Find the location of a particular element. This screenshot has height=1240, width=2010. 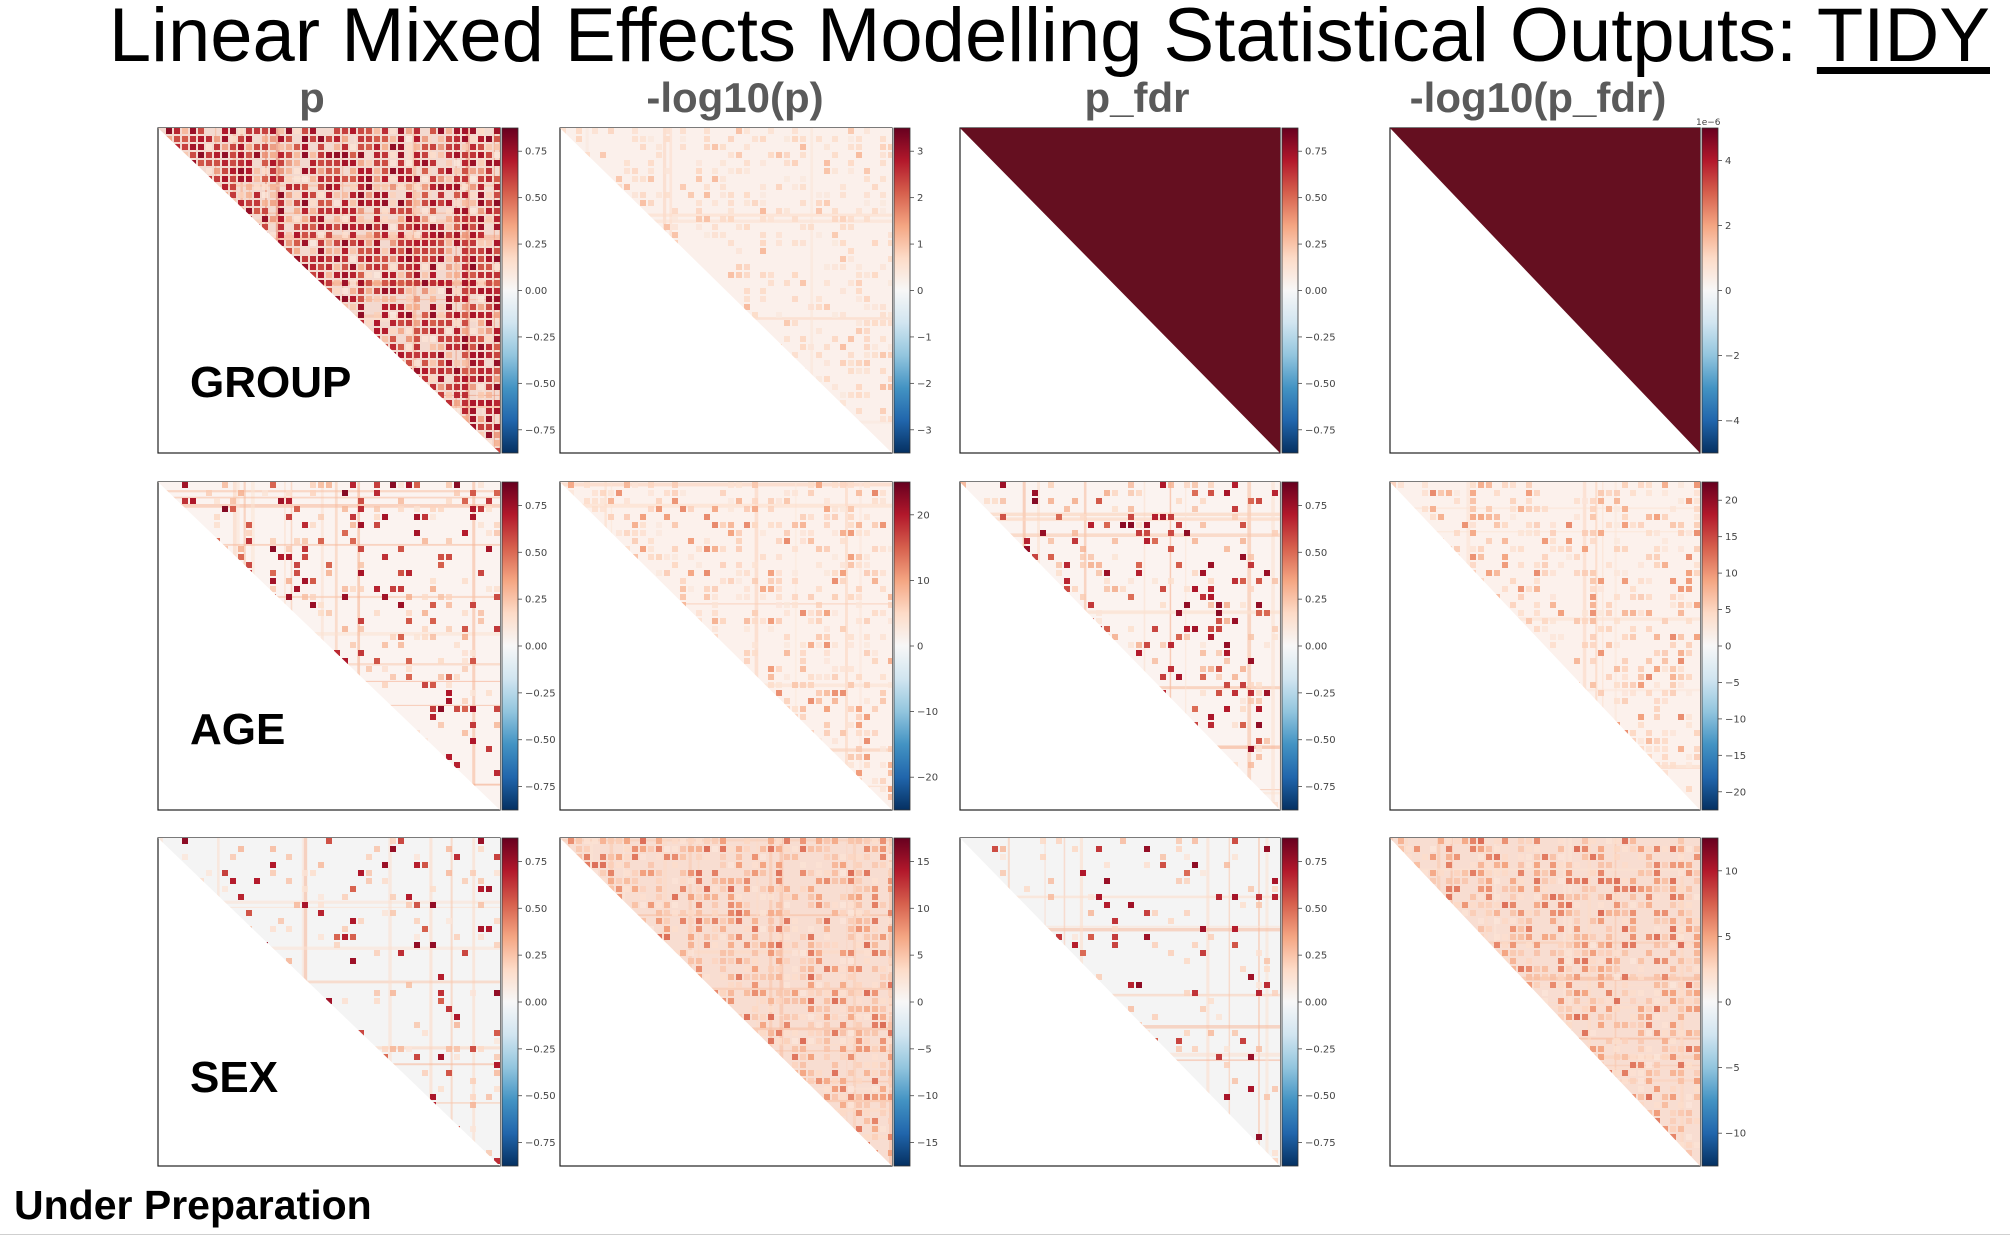

slide-bottom-rule is located at coordinates (1005, 1234).